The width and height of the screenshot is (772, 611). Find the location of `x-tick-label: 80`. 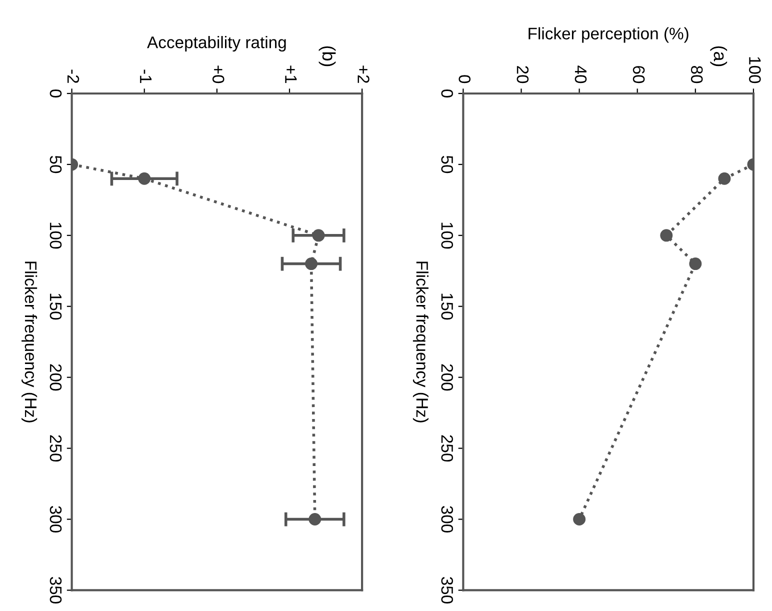

x-tick-label: 80 is located at coordinates (696, 75).